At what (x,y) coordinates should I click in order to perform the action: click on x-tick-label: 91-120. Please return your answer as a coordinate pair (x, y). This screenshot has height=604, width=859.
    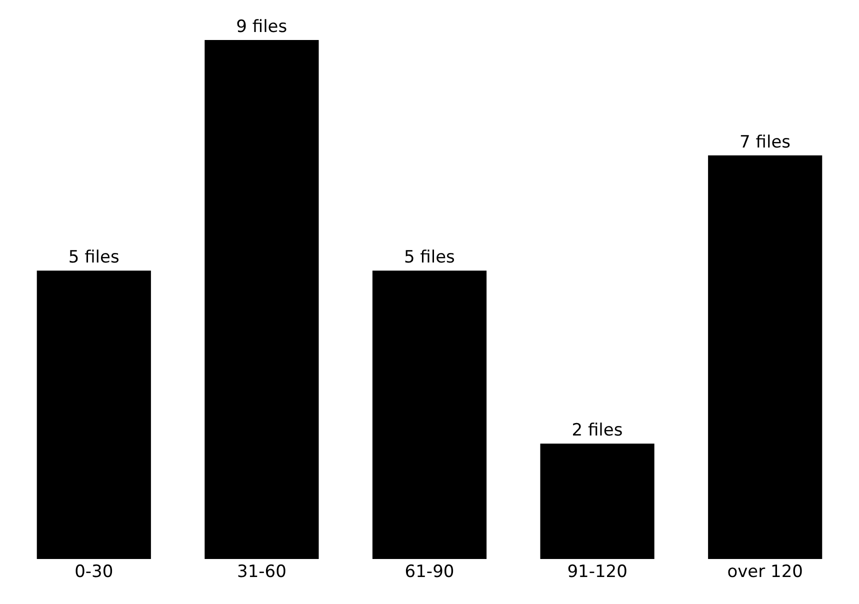
    Looking at the image, I should click on (597, 572).